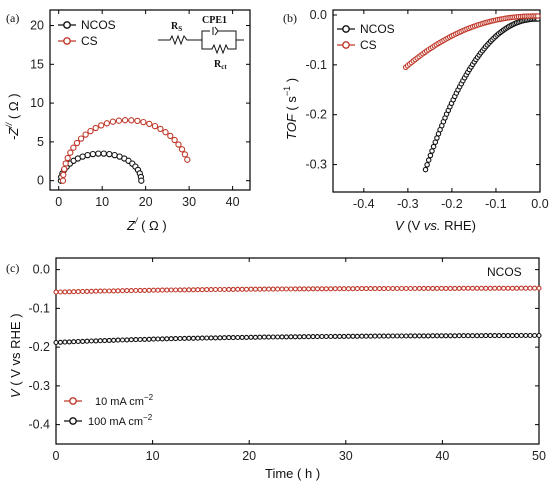 The height and width of the screenshot is (490, 550). What do you see at coordinates (316, 165) in the screenshot?
I see `panel-b-y-tick-label: -0.3` at bounding box center [316, 165].